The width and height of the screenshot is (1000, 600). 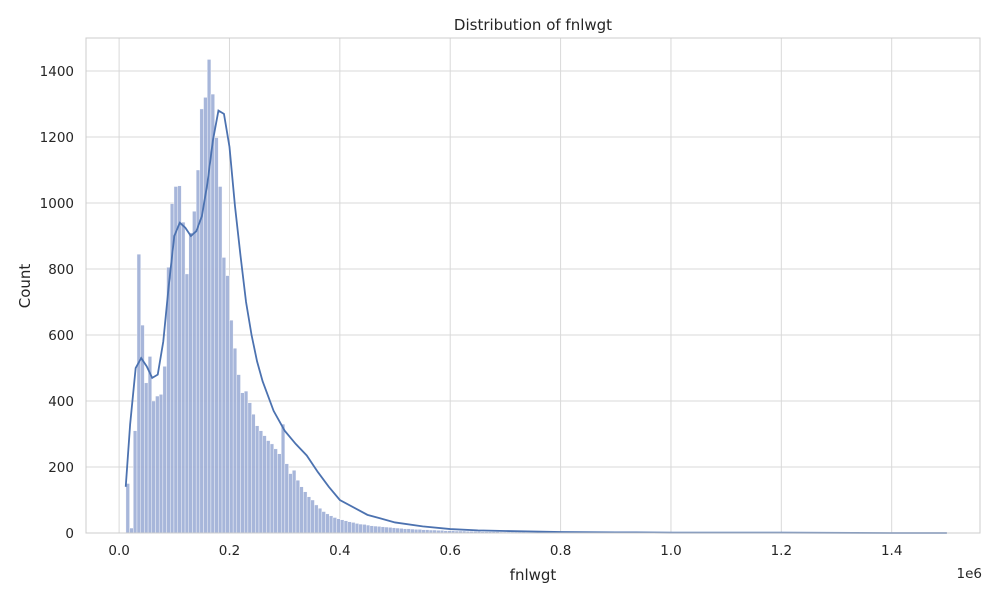 I want to click on x-tick-label: 0.6, so click(x=449, y=551).